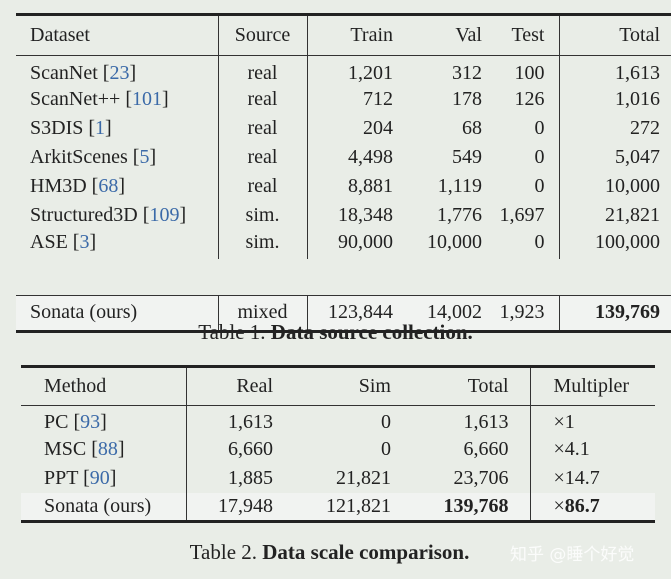 The width and height of the screenshot is (671, 579). I want to click on val: 312, so click(467, 73).